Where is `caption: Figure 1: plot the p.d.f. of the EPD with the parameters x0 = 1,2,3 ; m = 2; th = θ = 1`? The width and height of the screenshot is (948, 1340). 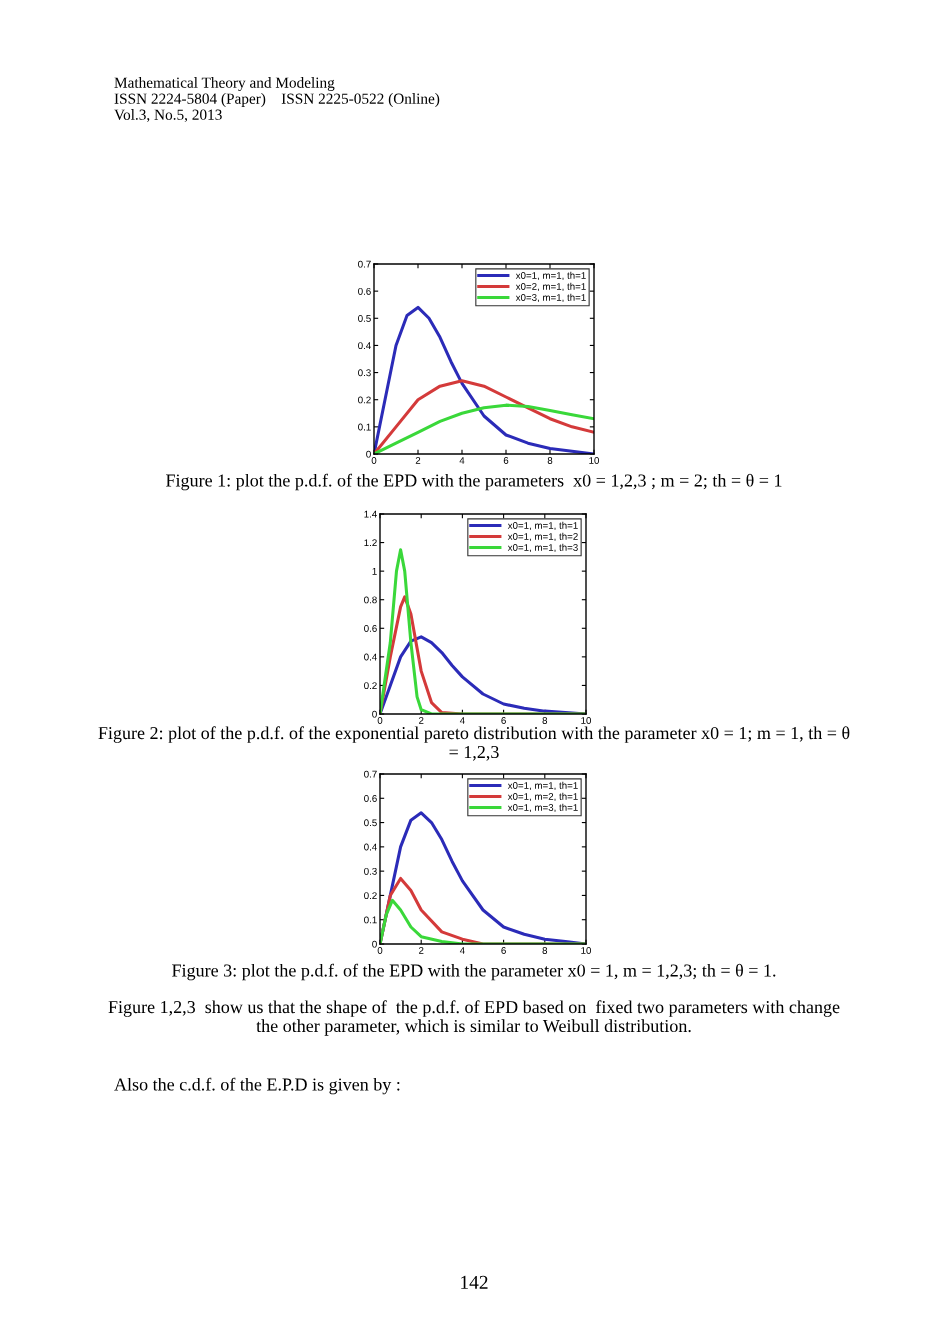
caption: Figure 1: plot the p.d.f. of the EPD with the parameters x0 = 1,2,3 ; m = 2; th = θ = 1 is located at coordinates (474, 482).